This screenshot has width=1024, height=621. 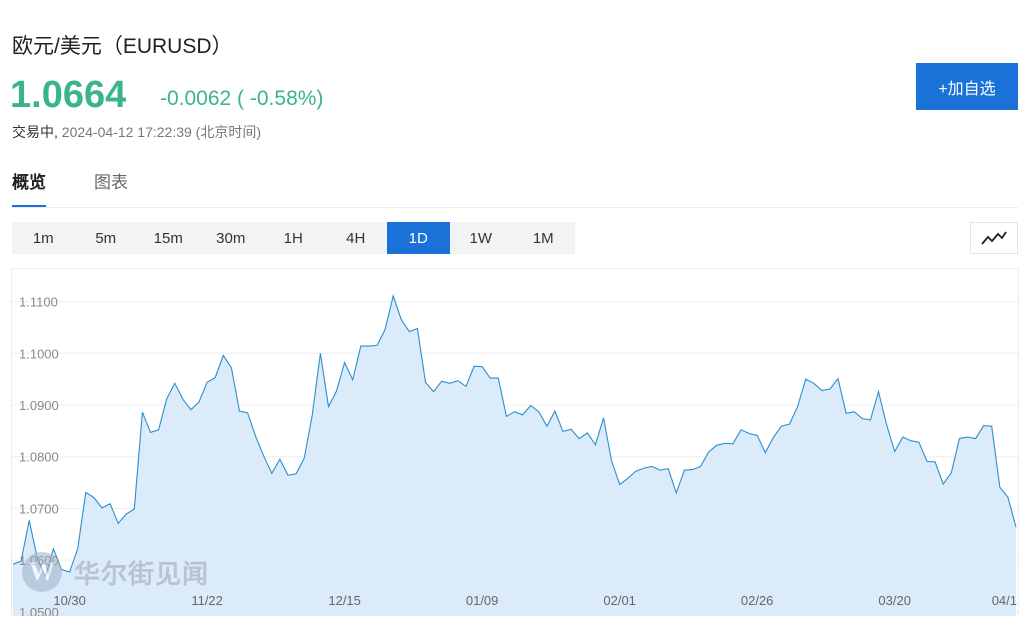 What do you see at coordinates (42, 572) in the screenshot?
I see `watermark-logo-icon: W` at bounding box center [42, 572].